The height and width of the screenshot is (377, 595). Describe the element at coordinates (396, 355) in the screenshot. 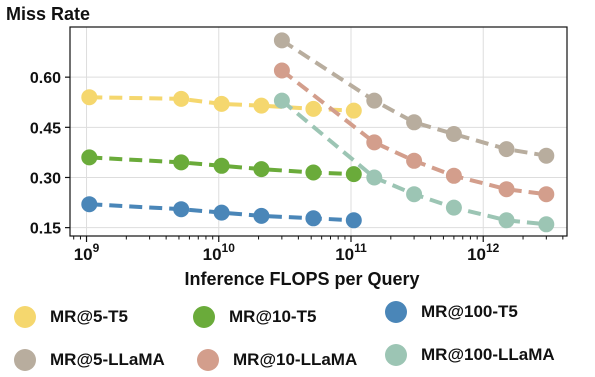

I see `legend-dot-mr100-llama` at that location.